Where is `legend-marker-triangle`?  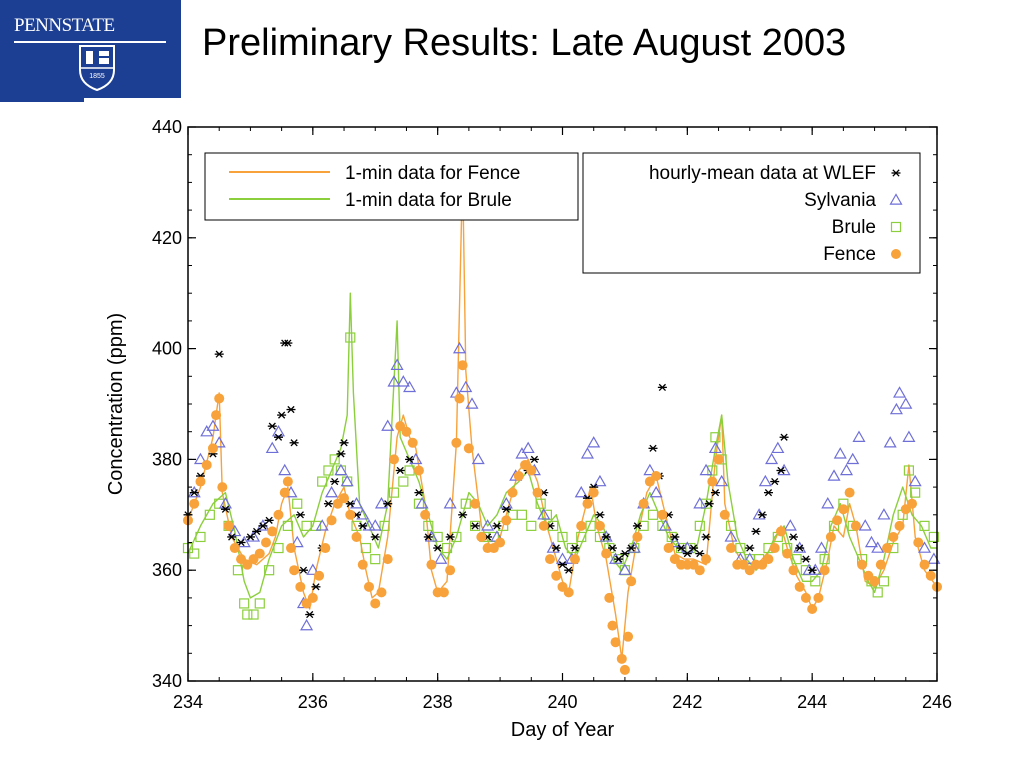 legend-marker-triangle is located at coordinates (896, 199).